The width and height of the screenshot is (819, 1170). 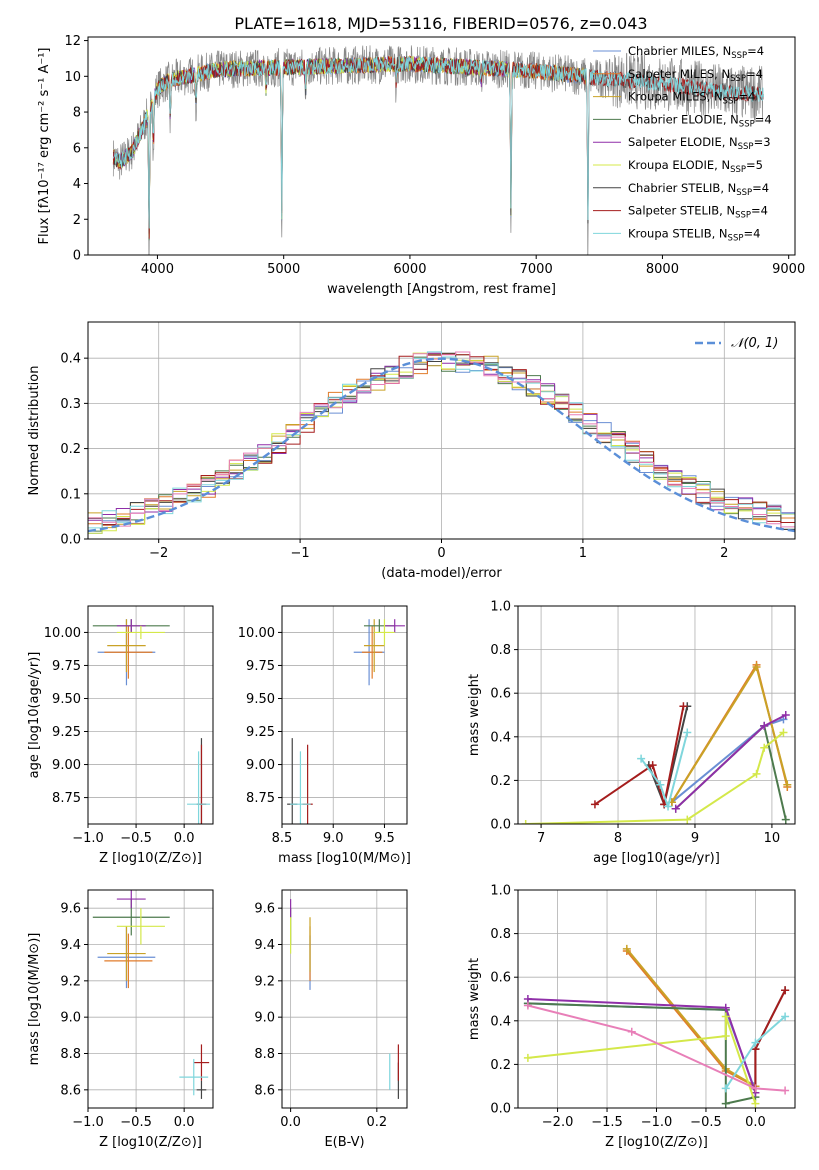 I want to click on y-tick-label: 0.4, so click(x=70, y=359).